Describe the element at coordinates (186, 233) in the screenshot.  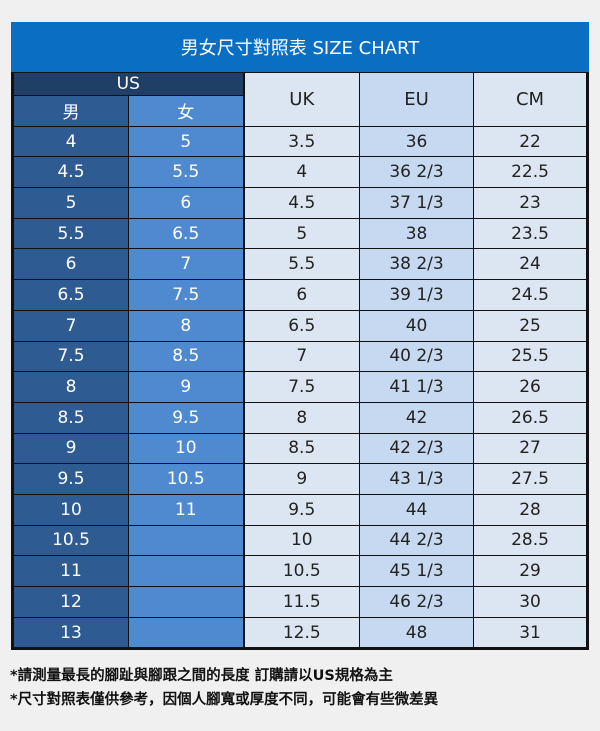
I see `cell-women: 6.5` at that location.